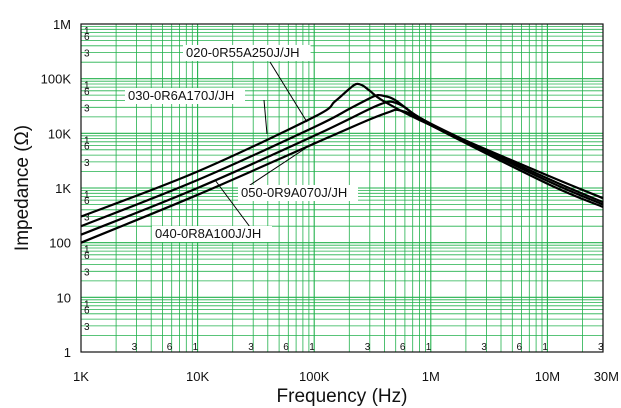  I want to click on x-tick-label: 30M, so click(606, 376).